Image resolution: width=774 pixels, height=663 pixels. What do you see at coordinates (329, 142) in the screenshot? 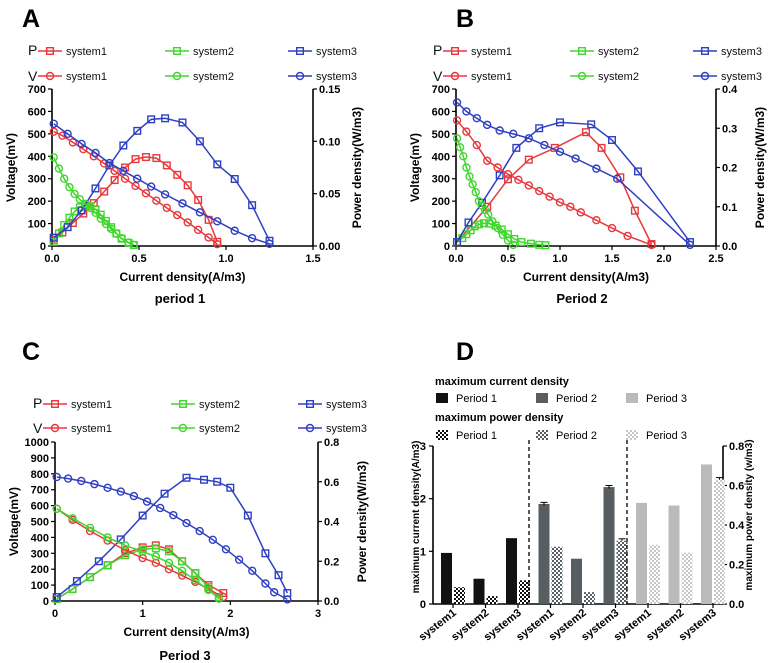
I see `y2-tick-label: 0.10` at bounding box center [329, 142].